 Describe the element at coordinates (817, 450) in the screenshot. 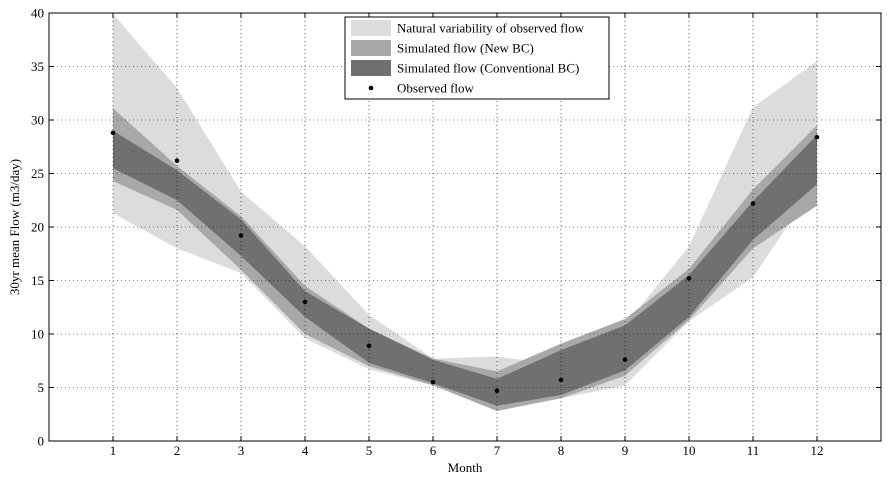

I see `x-tick-label: 12` at that location.